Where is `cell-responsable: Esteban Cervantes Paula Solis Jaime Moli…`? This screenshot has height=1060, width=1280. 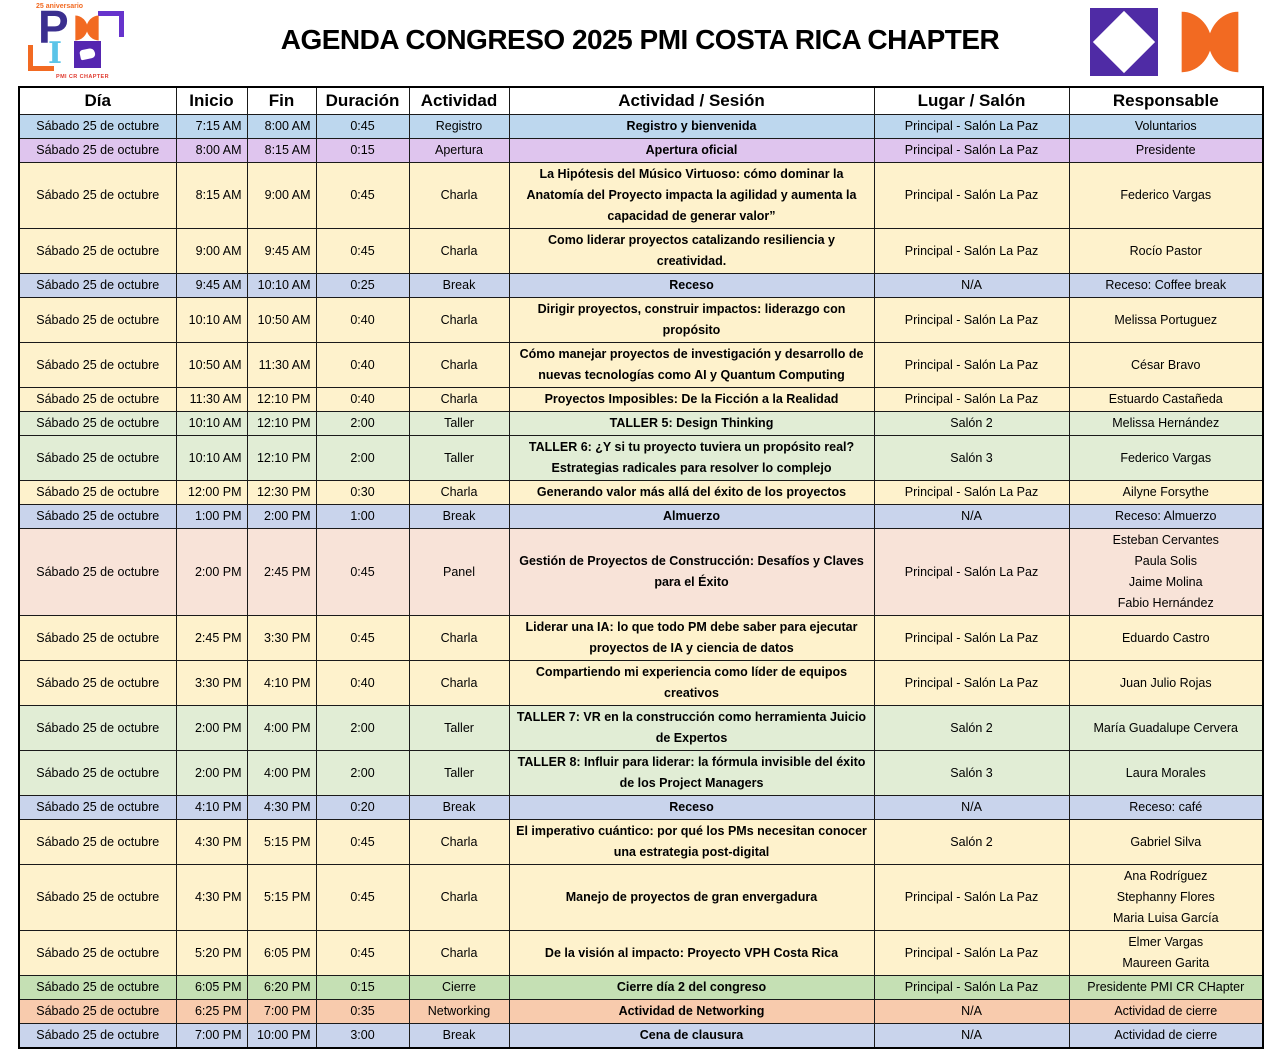 cell-responsable: Esteban Cervantes Paula Solis Jaime Moli… is located at coordinates (1166, 572).